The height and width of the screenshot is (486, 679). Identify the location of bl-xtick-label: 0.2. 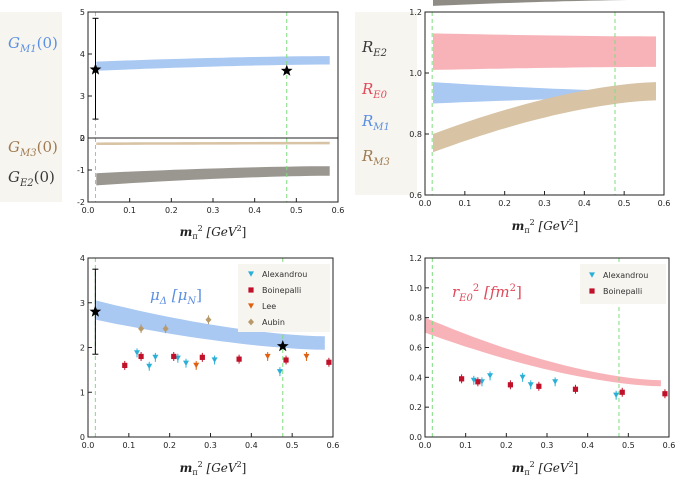
(169, 445).